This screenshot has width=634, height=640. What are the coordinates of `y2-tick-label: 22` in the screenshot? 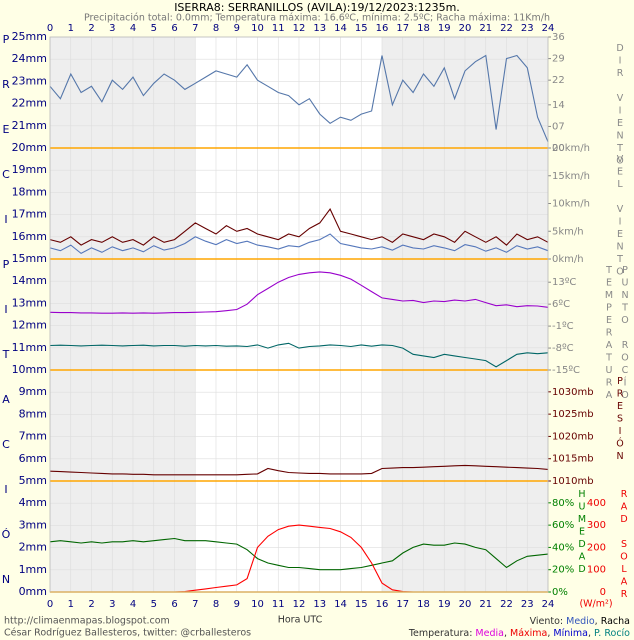 It's located at (558, 80).